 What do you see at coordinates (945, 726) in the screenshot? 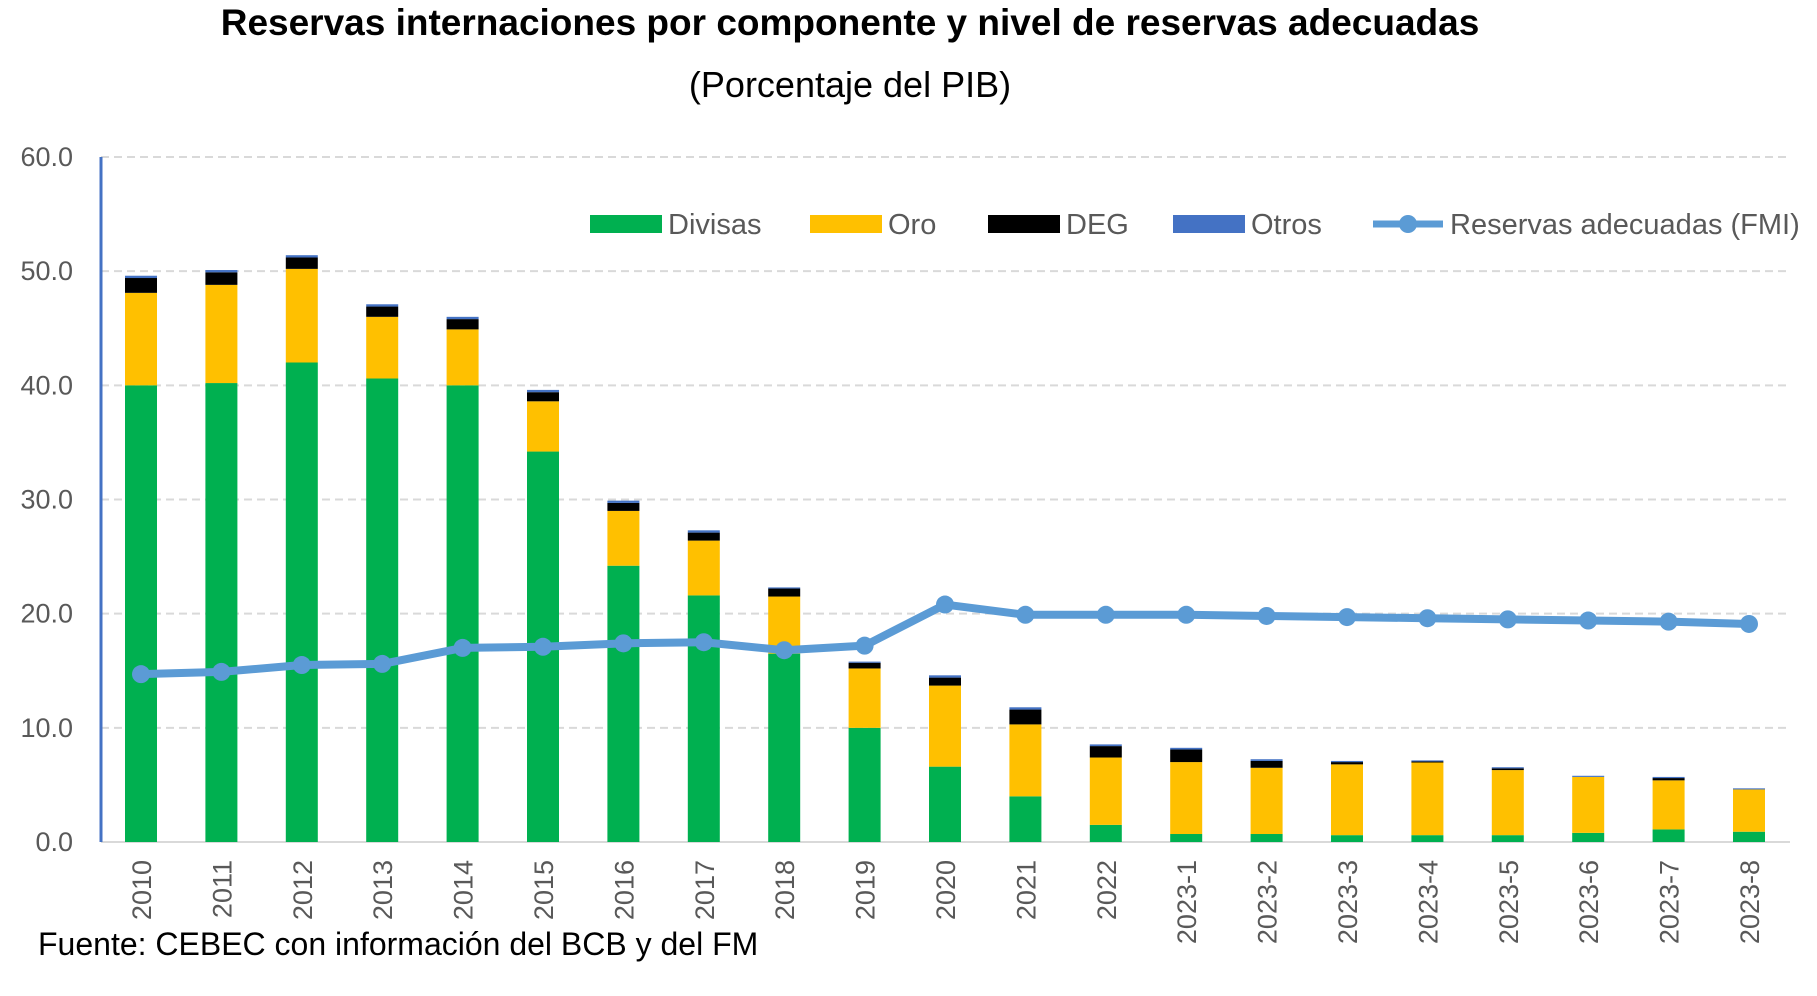
I see `bar-oro-2020` at bounding box center [945, 726].